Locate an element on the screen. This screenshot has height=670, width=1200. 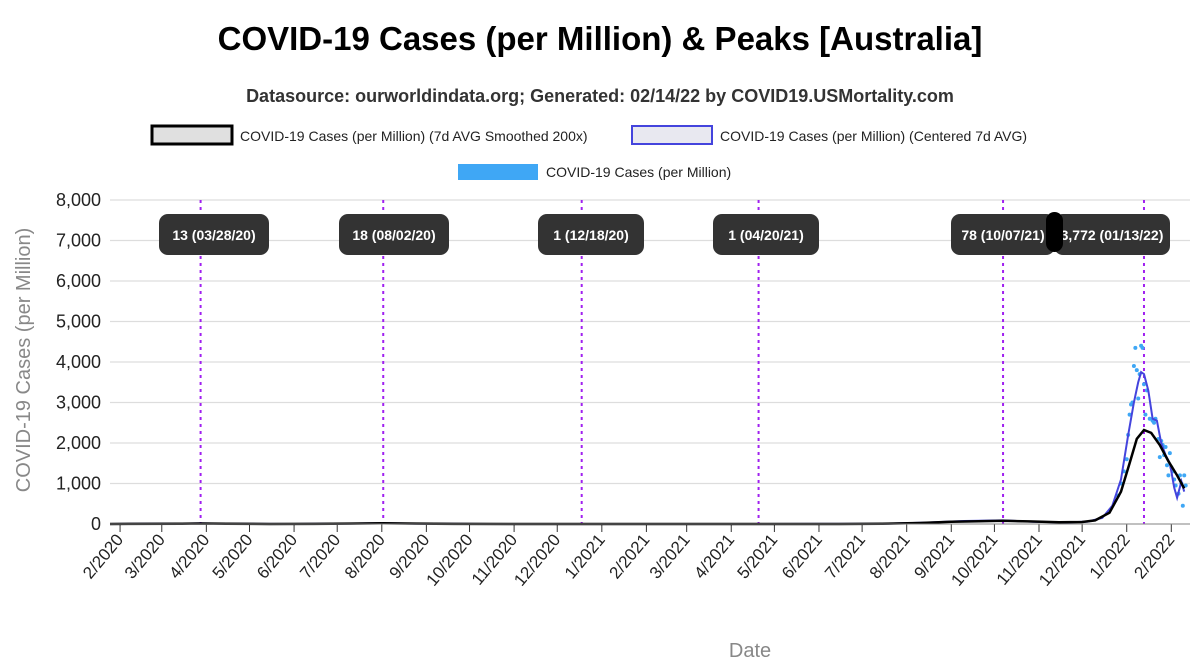
peak-label: 18 (08/02/20) is located at coordinates (393, 235).